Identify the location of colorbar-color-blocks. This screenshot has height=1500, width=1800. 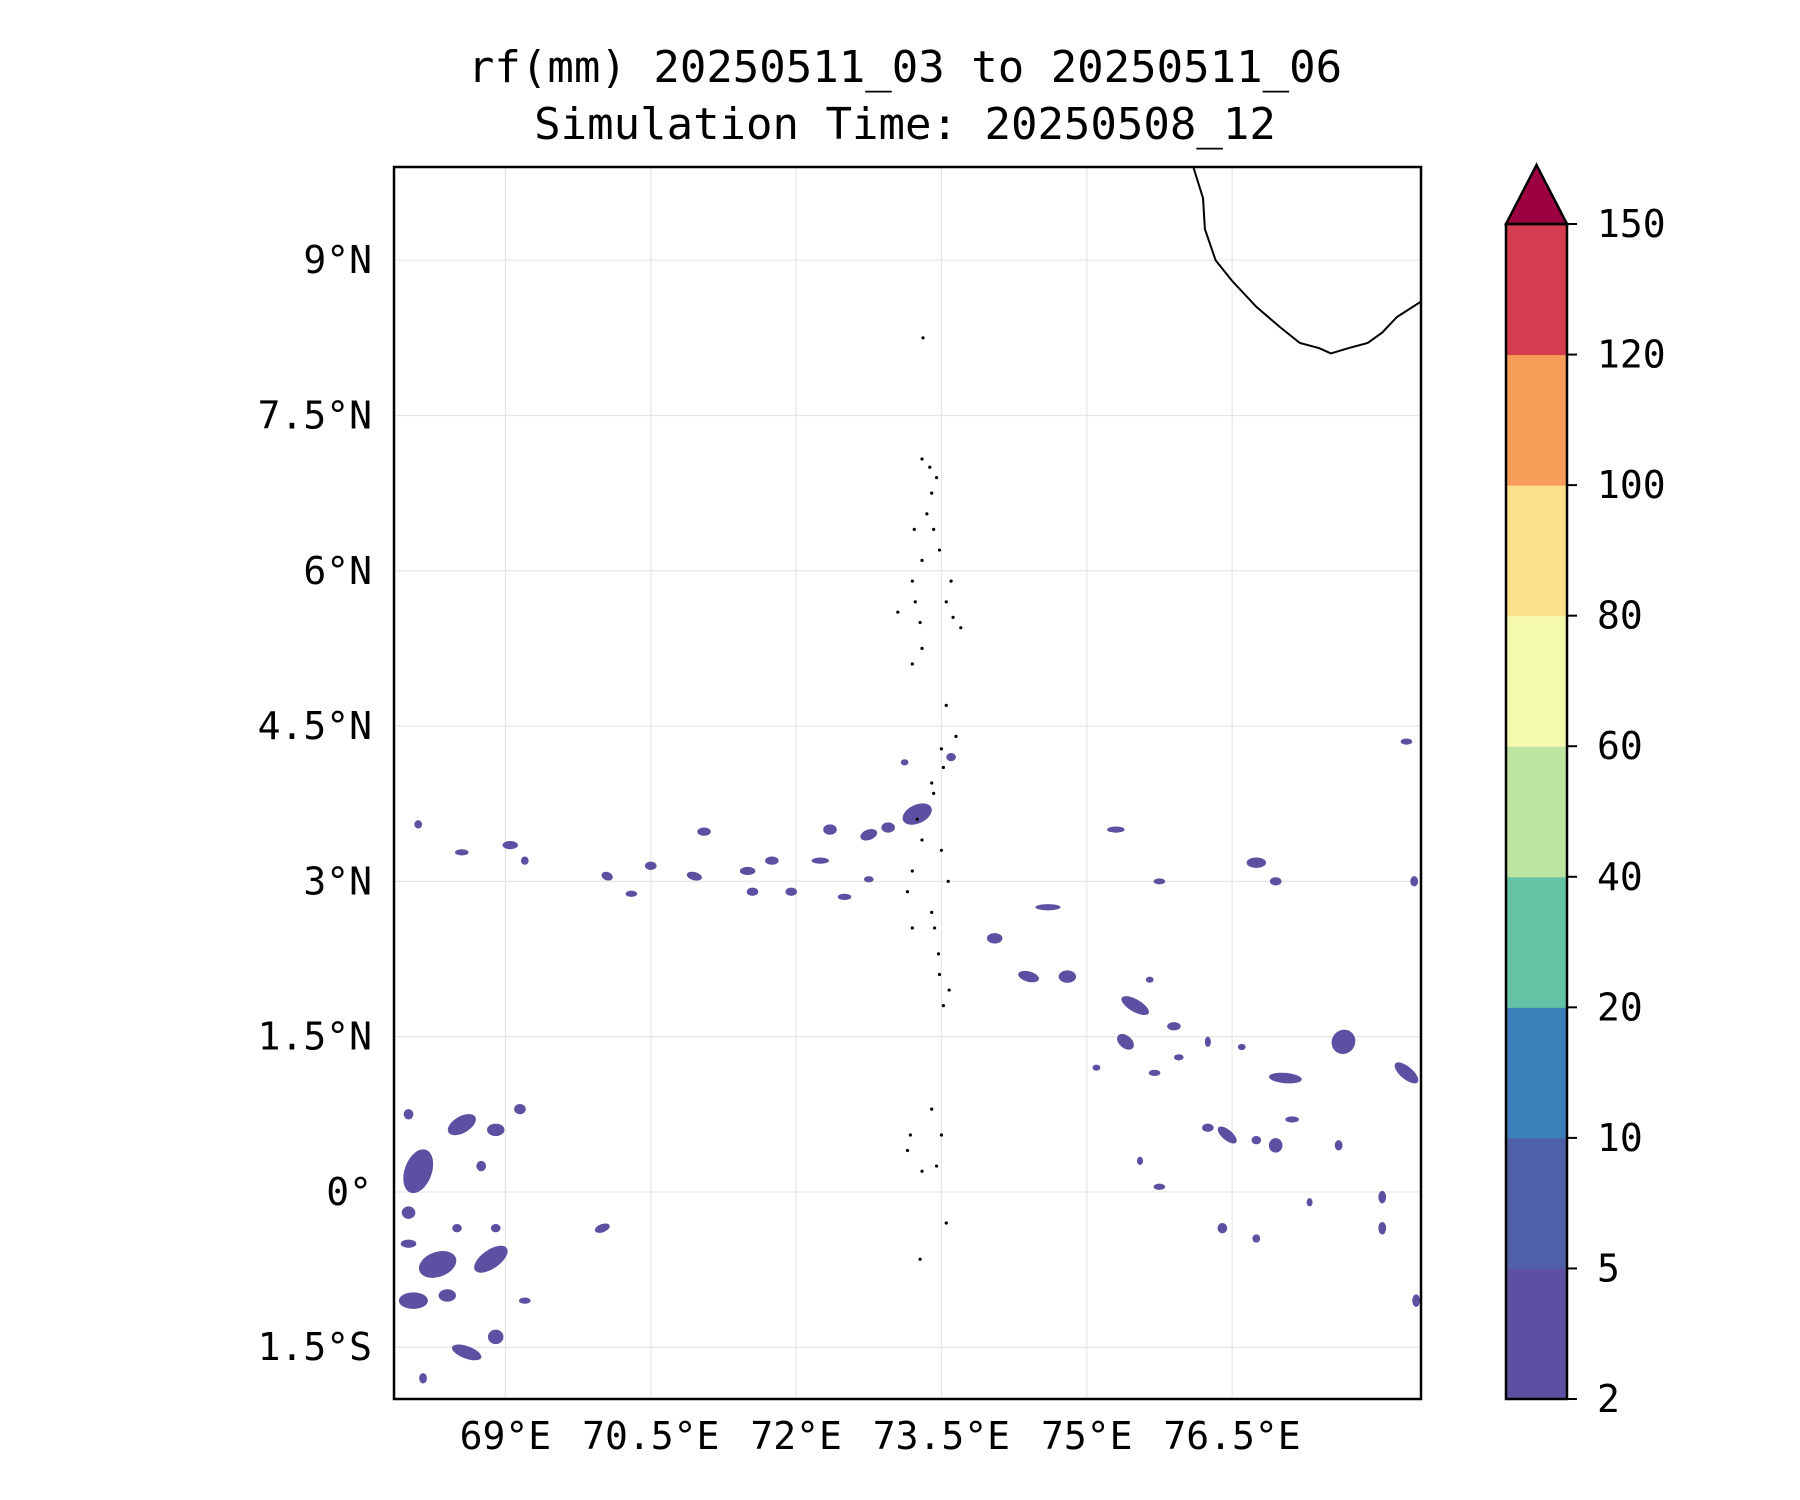
(1536, 812).